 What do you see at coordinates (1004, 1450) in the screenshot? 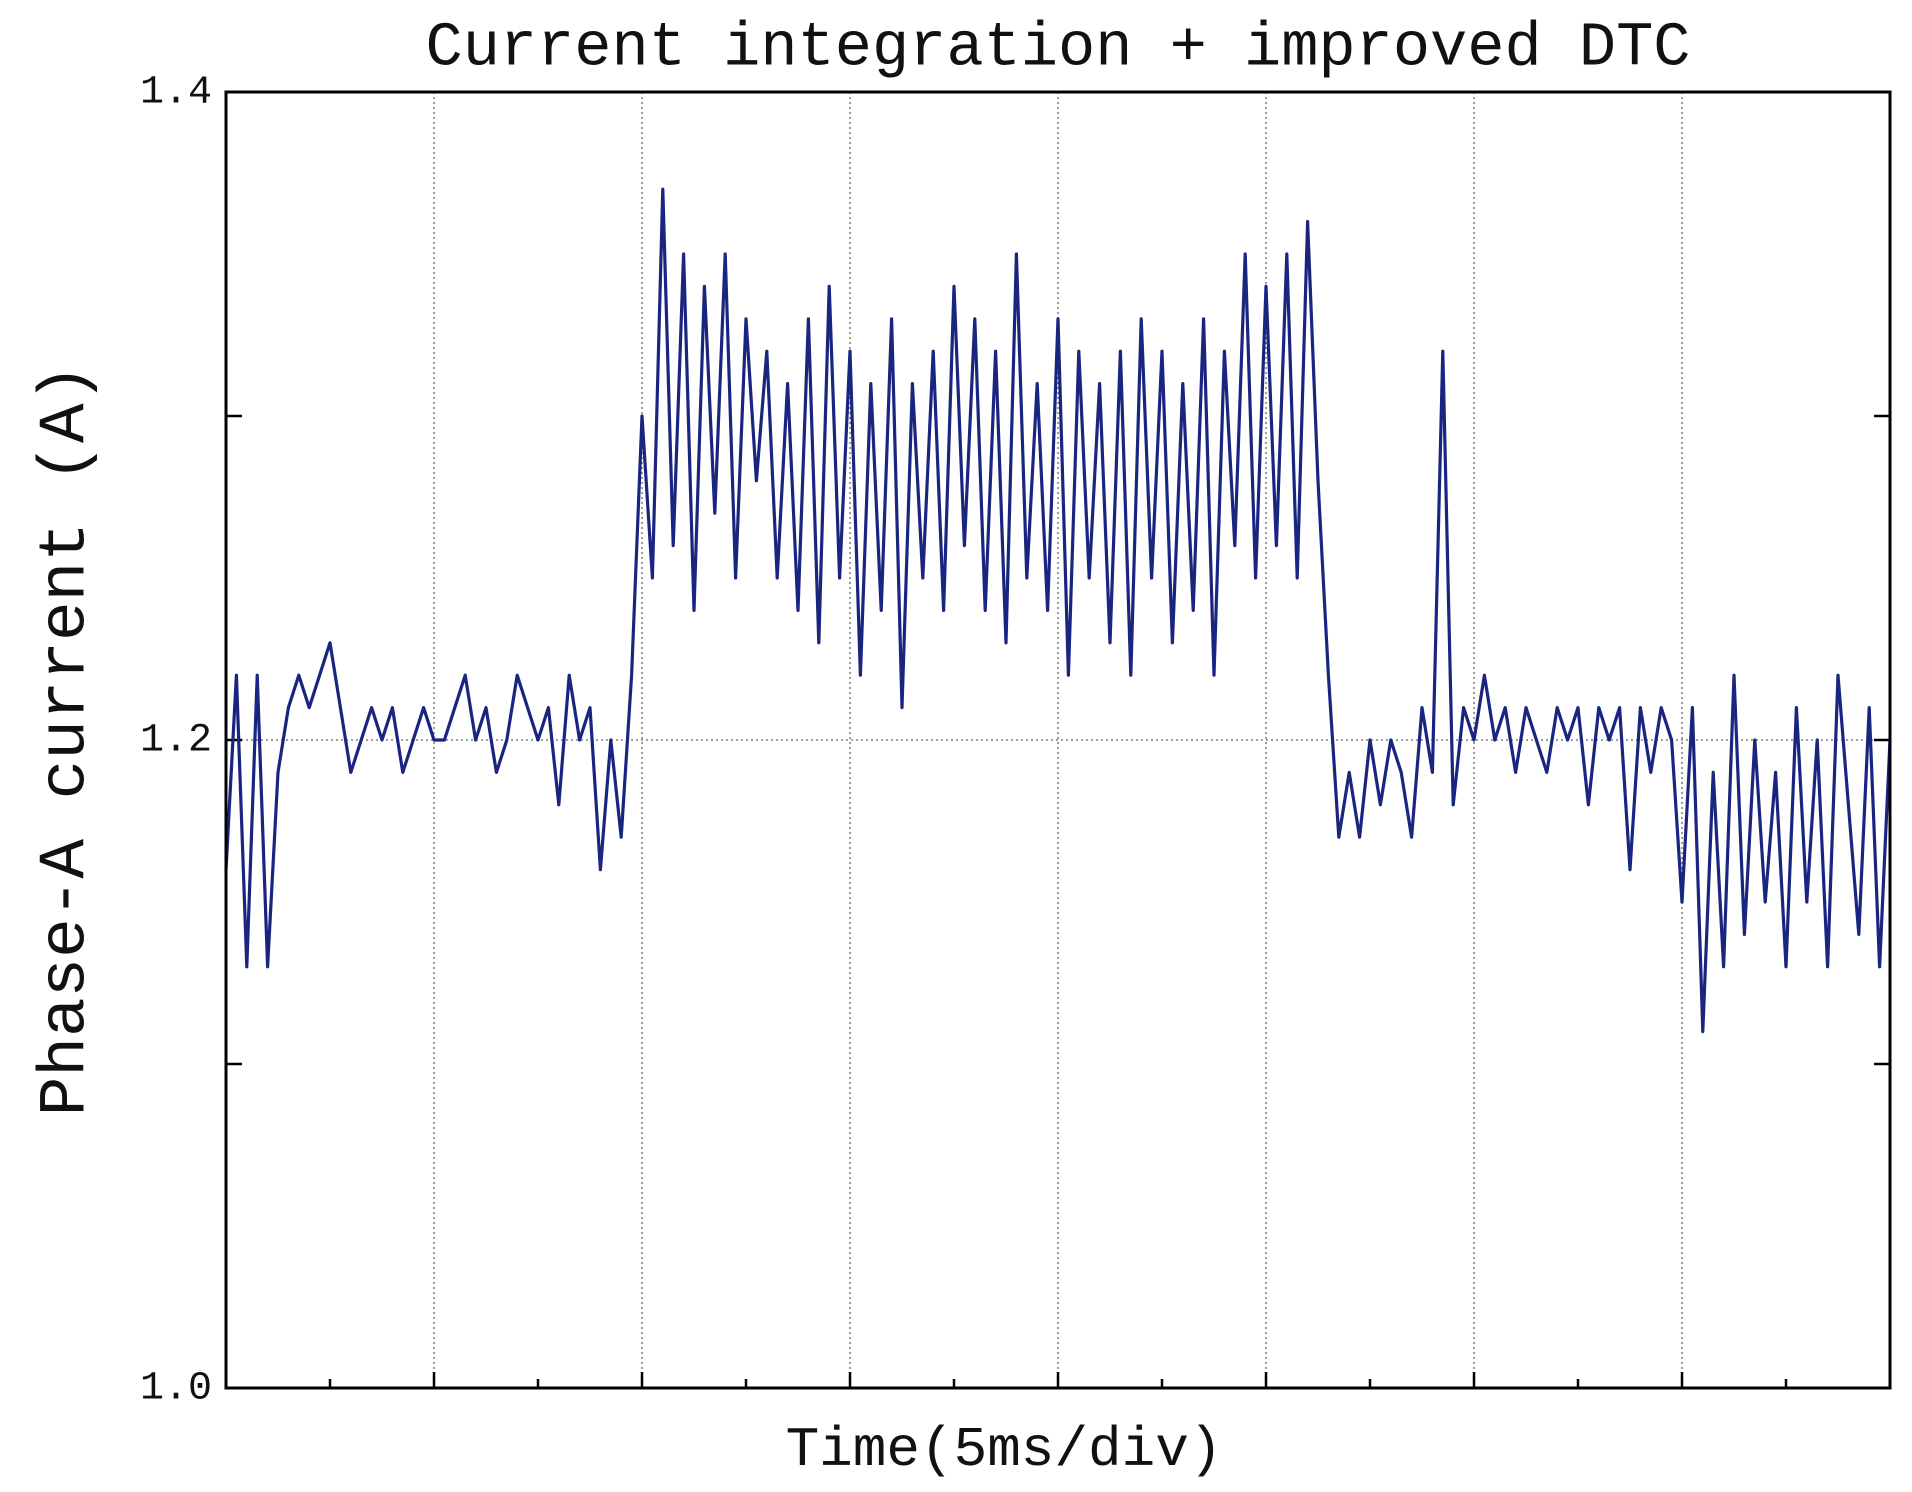
I see `x-axis-label: Time(5ms/div)` at bounding box center [1004, 1450].